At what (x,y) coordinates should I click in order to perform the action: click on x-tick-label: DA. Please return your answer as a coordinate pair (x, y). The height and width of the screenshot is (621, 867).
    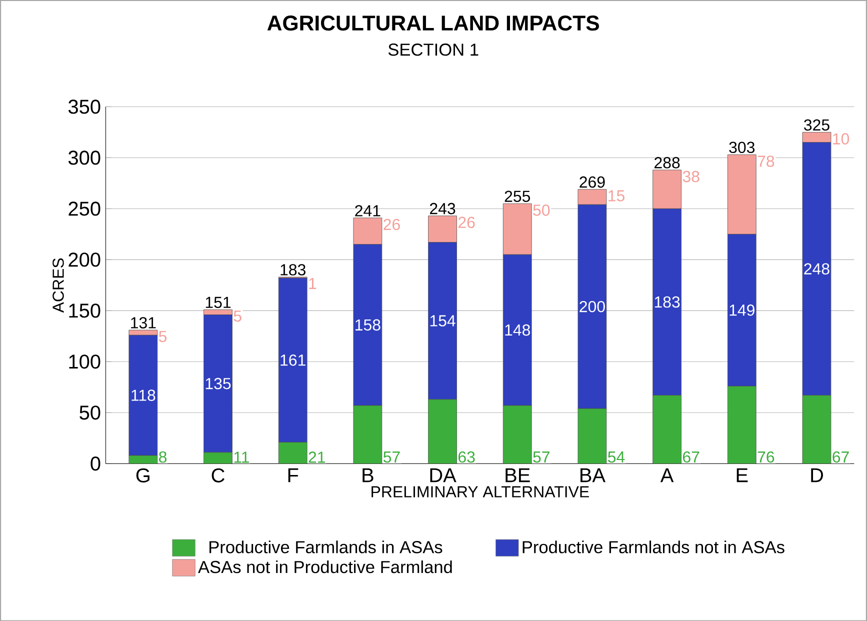
    Looking at the image, I should click on (443, 475).